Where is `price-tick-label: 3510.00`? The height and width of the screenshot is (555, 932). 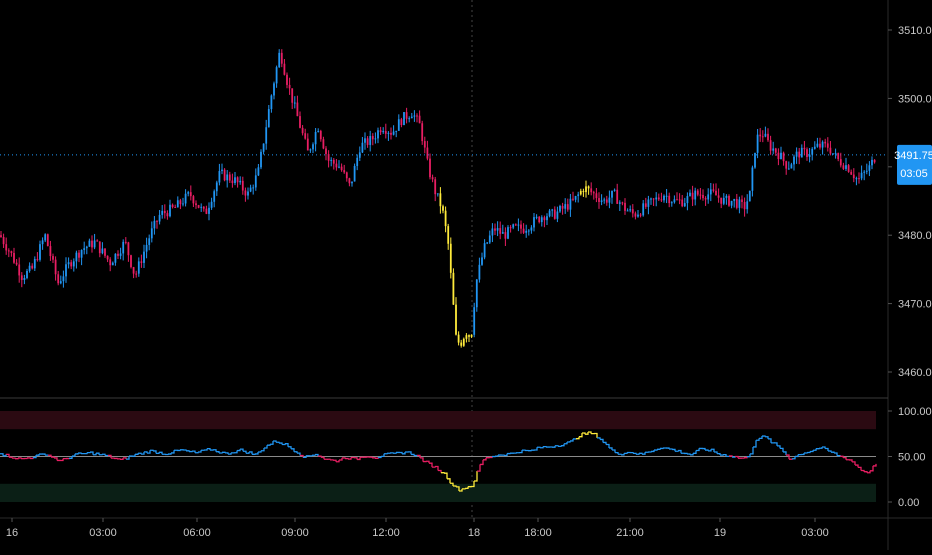 price-tick-label: 3510.00 is located at coordinates (915, 31).